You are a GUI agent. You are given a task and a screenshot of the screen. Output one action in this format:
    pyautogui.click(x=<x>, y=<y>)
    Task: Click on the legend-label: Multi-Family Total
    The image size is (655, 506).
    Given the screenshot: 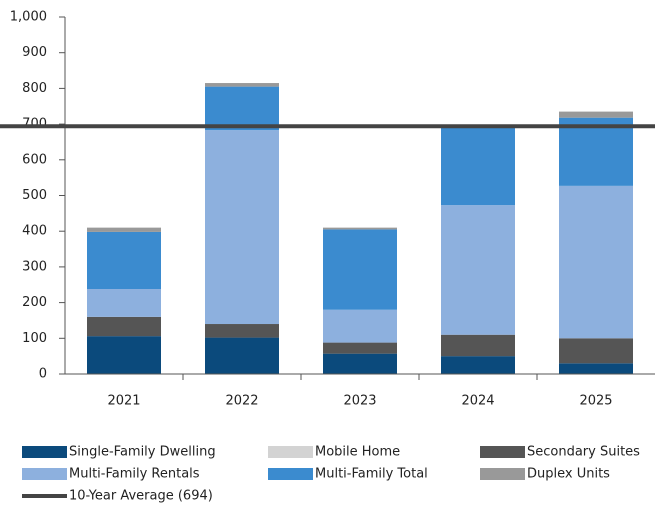 What is the action you would take?
    pyautogui.click(x=371, y=474)
    